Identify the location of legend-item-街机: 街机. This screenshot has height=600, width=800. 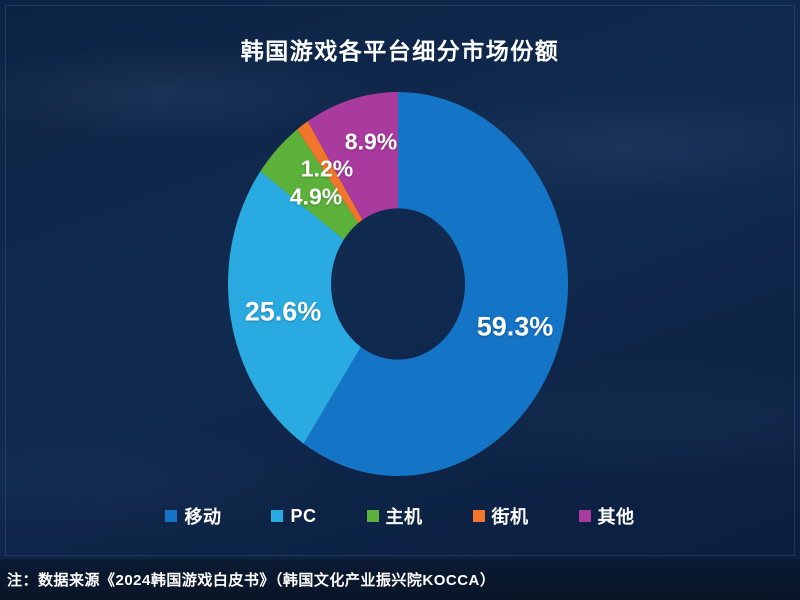
(500, 516).